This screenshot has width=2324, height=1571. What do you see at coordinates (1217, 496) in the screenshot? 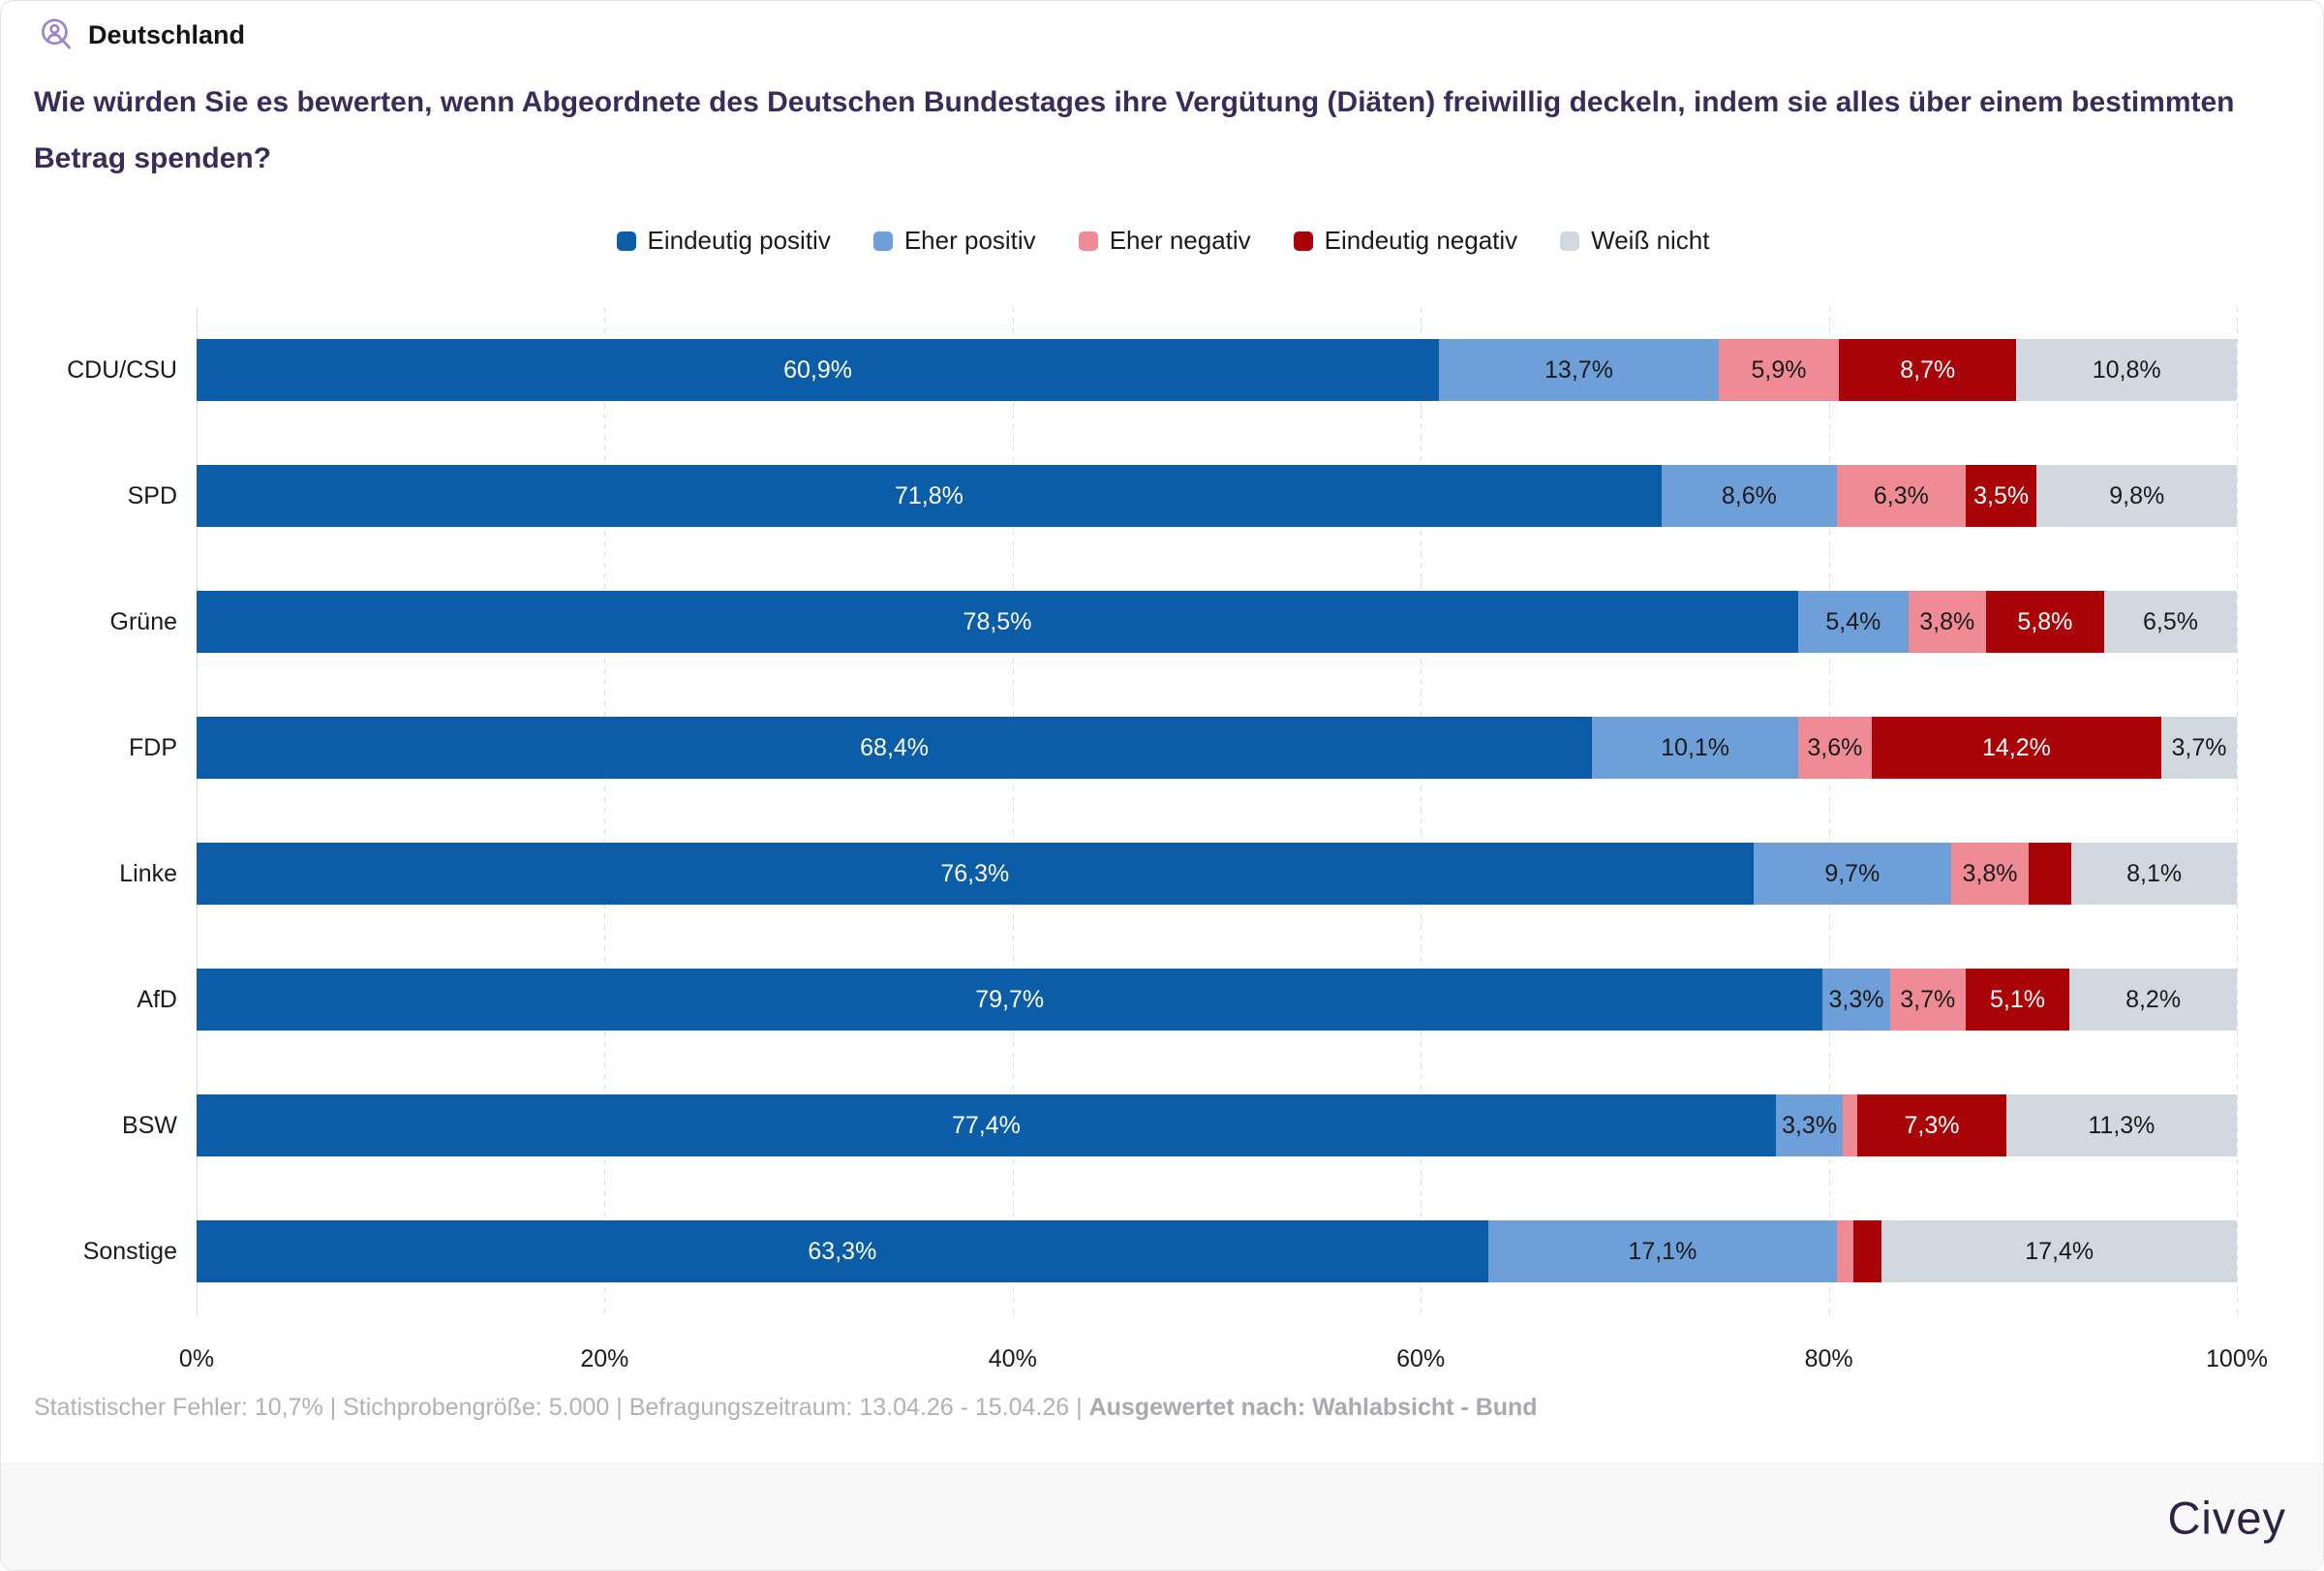
I see `bar-row: 71,8% 8,6% 6,3% 3,5% 9,8%` at bounding box center [1217, 496].